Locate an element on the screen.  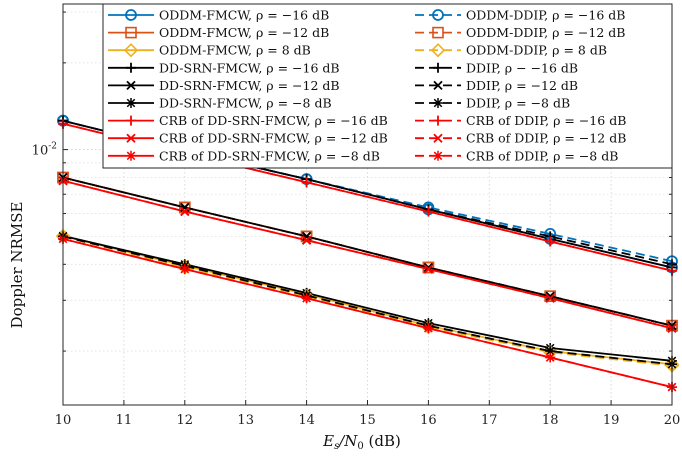
legend-label: ODDM-DDIP, ρ = −12 dB is located at coordinates (545, 32).